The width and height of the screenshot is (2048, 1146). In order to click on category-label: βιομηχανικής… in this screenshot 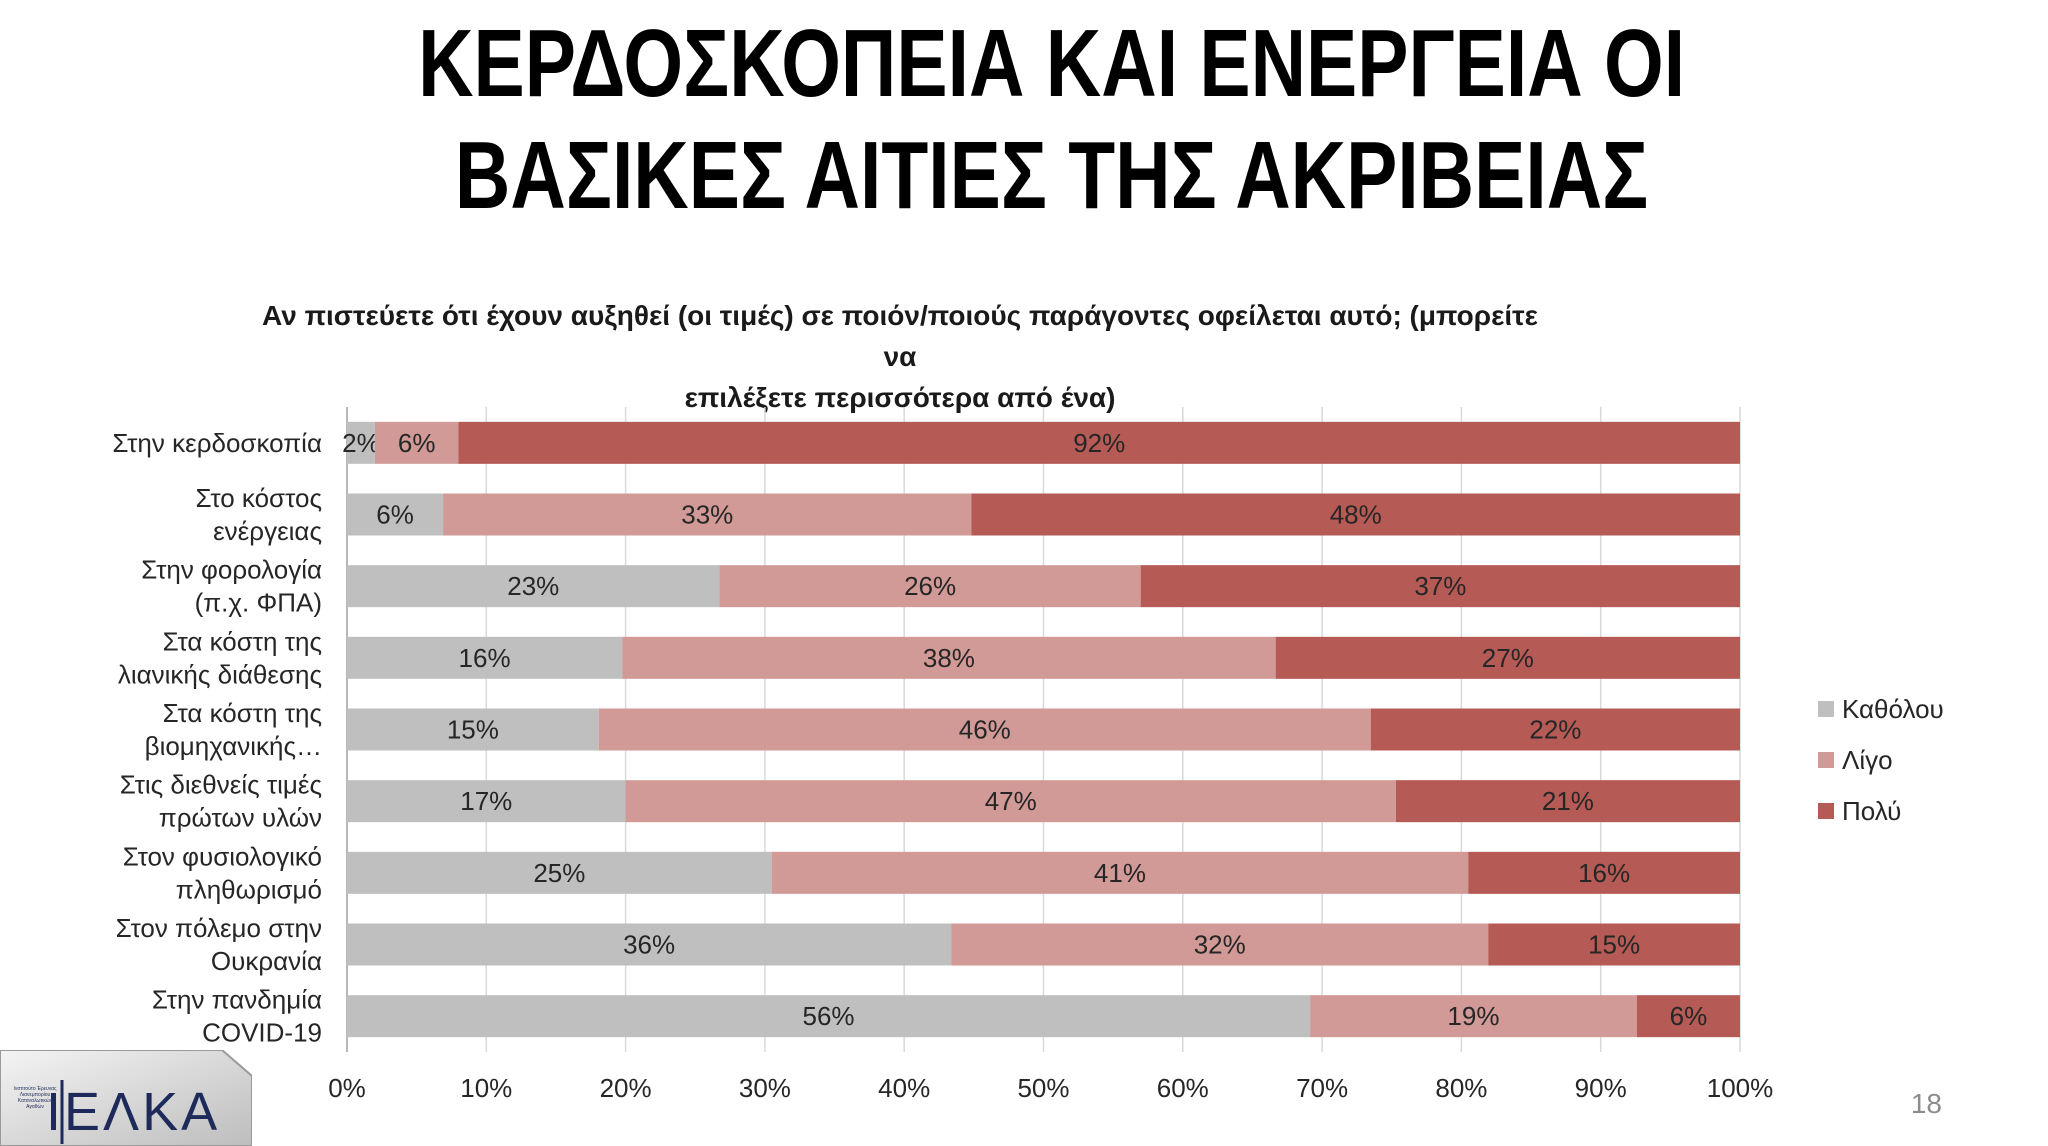, I will do `click(233, 746)`.